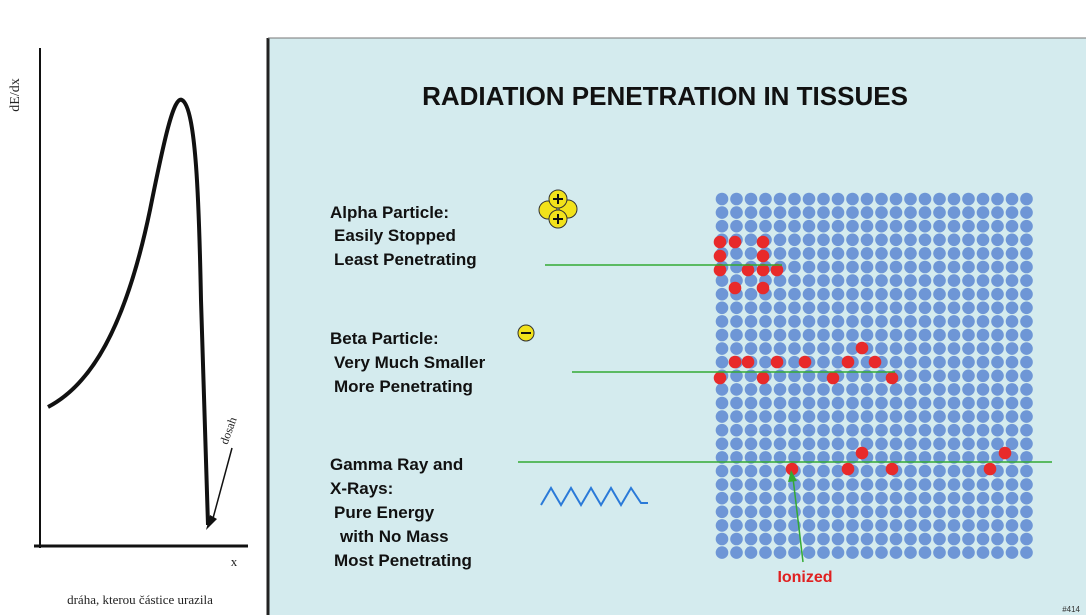 This screenshot has height=615, width=1086. I want to click on gamma-label: Gamma Ray and, so click(396, 464).